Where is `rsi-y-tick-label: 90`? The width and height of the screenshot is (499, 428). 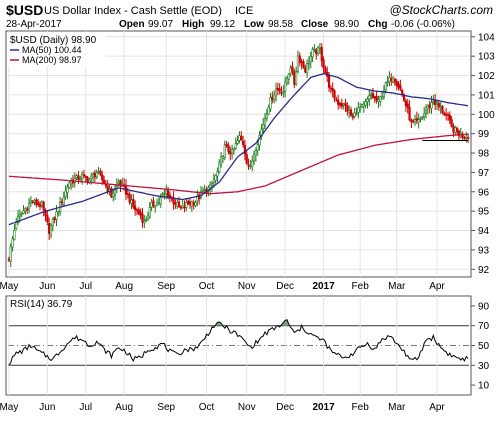
rsi-y-tick-label: 90 is located at coordinates (484, 306).